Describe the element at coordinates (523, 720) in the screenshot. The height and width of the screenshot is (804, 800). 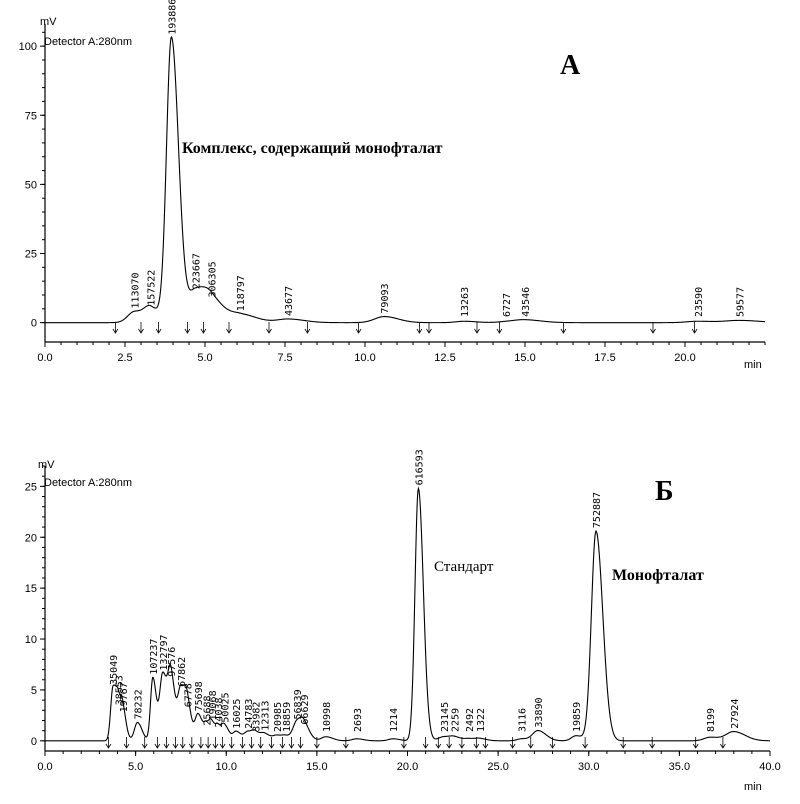
I see `peak-area-label: 3116` at that location.